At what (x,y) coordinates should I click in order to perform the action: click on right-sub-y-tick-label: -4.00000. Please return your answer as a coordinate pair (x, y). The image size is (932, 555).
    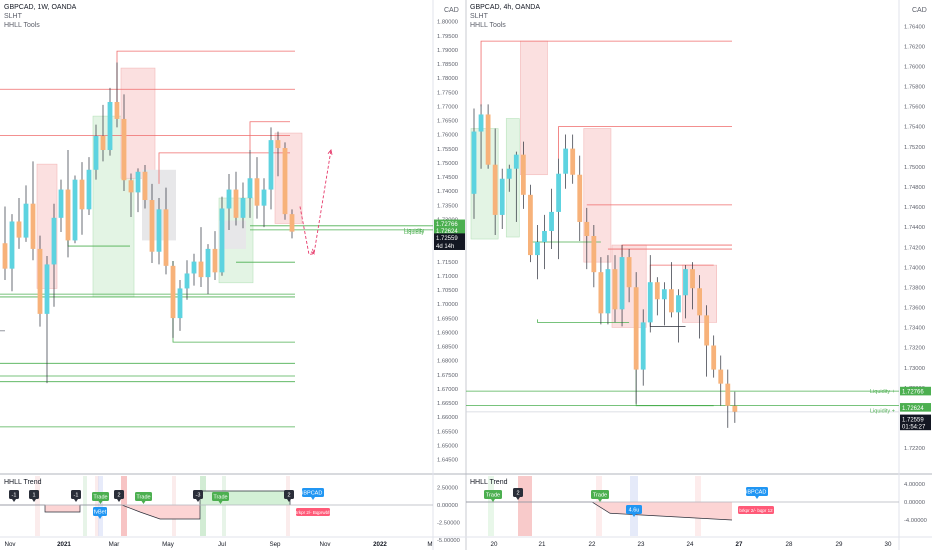
    Looking at the image, I should click on (915, 521).